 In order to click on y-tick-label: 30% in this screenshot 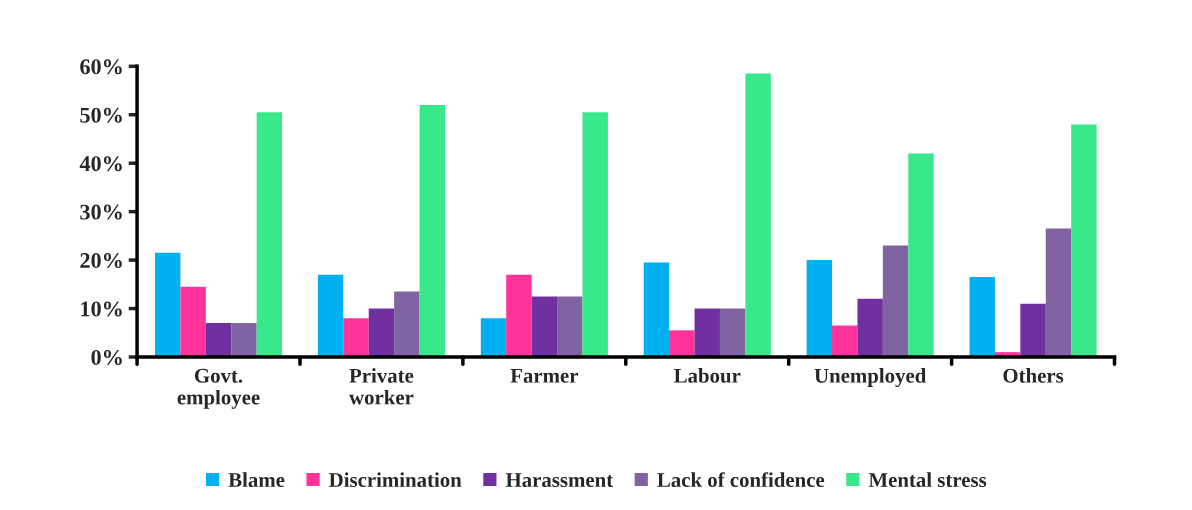, I will do `click(101, 212)`.